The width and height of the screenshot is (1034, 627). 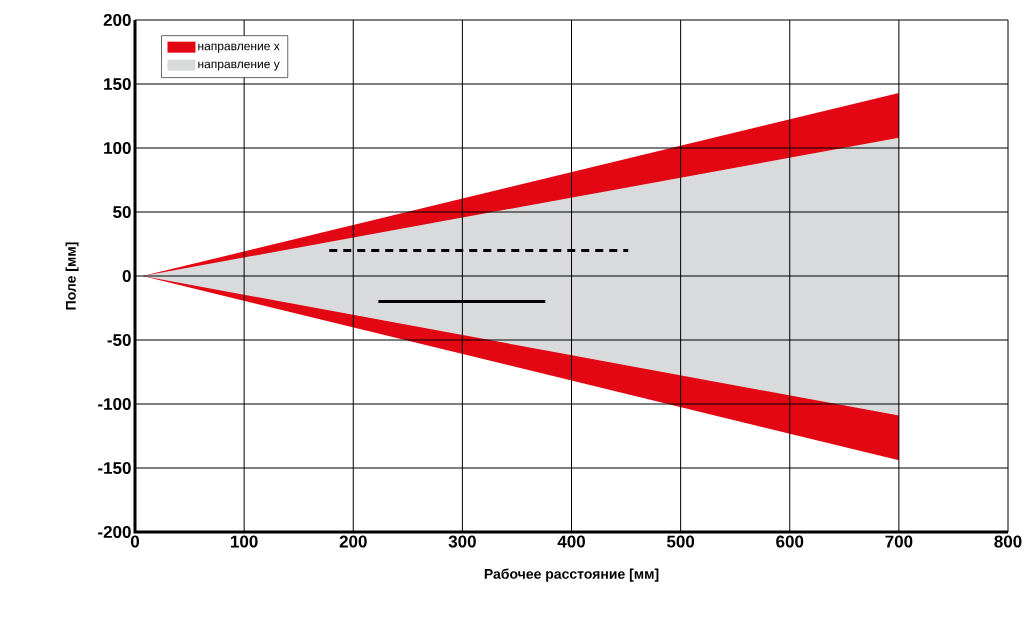 What do you see at coordinates (571, 541) in the screenshot?
I see `x-tick-label: 400` at bounding box center [571, 541].